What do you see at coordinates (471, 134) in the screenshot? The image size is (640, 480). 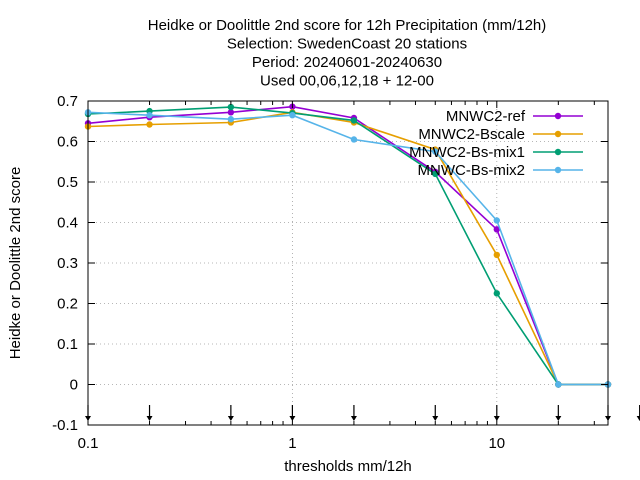 I see `legend-label: MNWC2-Bscale` at bounding box center [471, 134].